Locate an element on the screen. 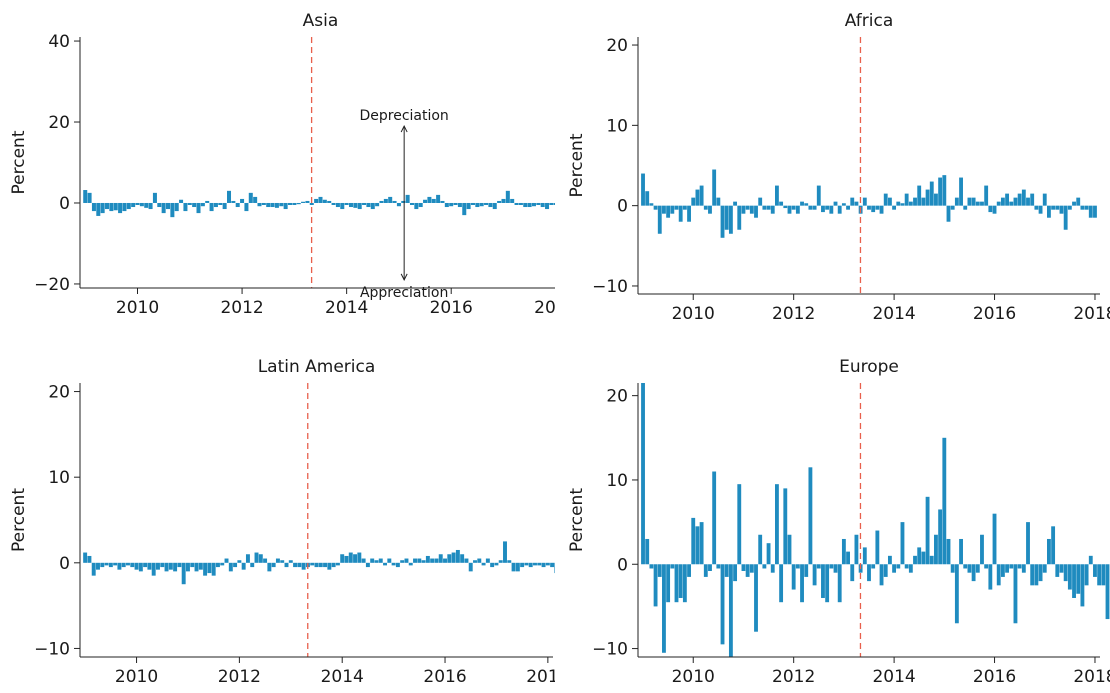 The width and height of the screenshot is (1110, 693). y-tick-label-europe-3: 20 is located at coordinates (617, 397).